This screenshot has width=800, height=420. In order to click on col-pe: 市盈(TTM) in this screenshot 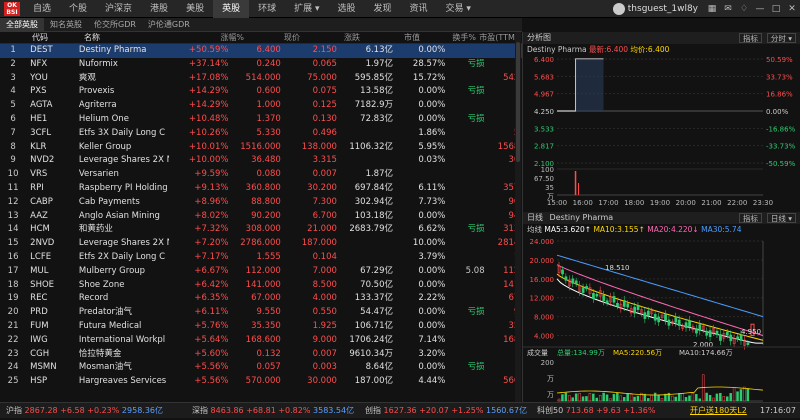, I will do `click(498, 37)`.